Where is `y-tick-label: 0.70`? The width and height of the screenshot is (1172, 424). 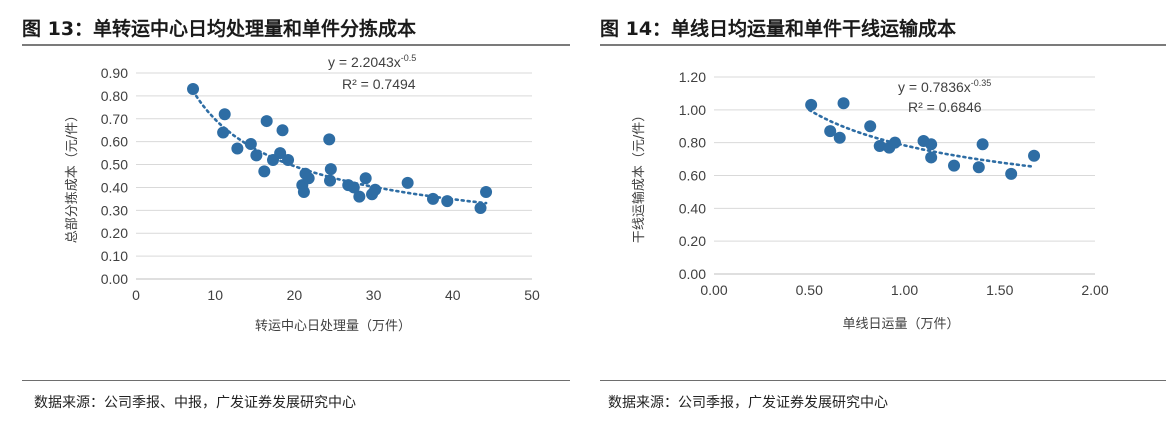
y-tick-label: 0.70 is located at coordinates (114, 119).